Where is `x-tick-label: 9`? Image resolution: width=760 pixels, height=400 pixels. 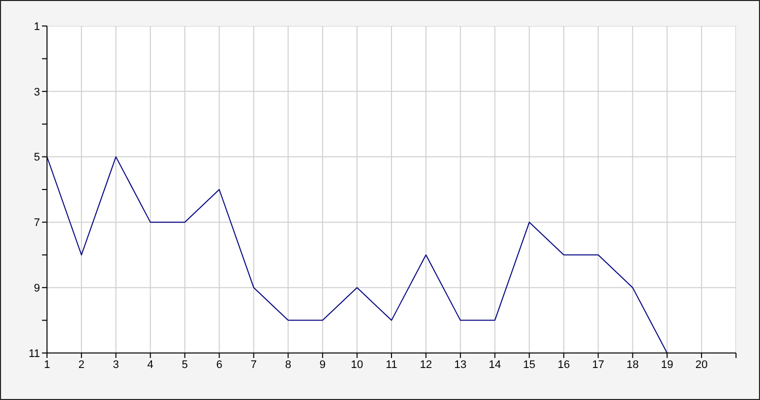 x-tick-label: 9 is located at coordinates (323, 364).